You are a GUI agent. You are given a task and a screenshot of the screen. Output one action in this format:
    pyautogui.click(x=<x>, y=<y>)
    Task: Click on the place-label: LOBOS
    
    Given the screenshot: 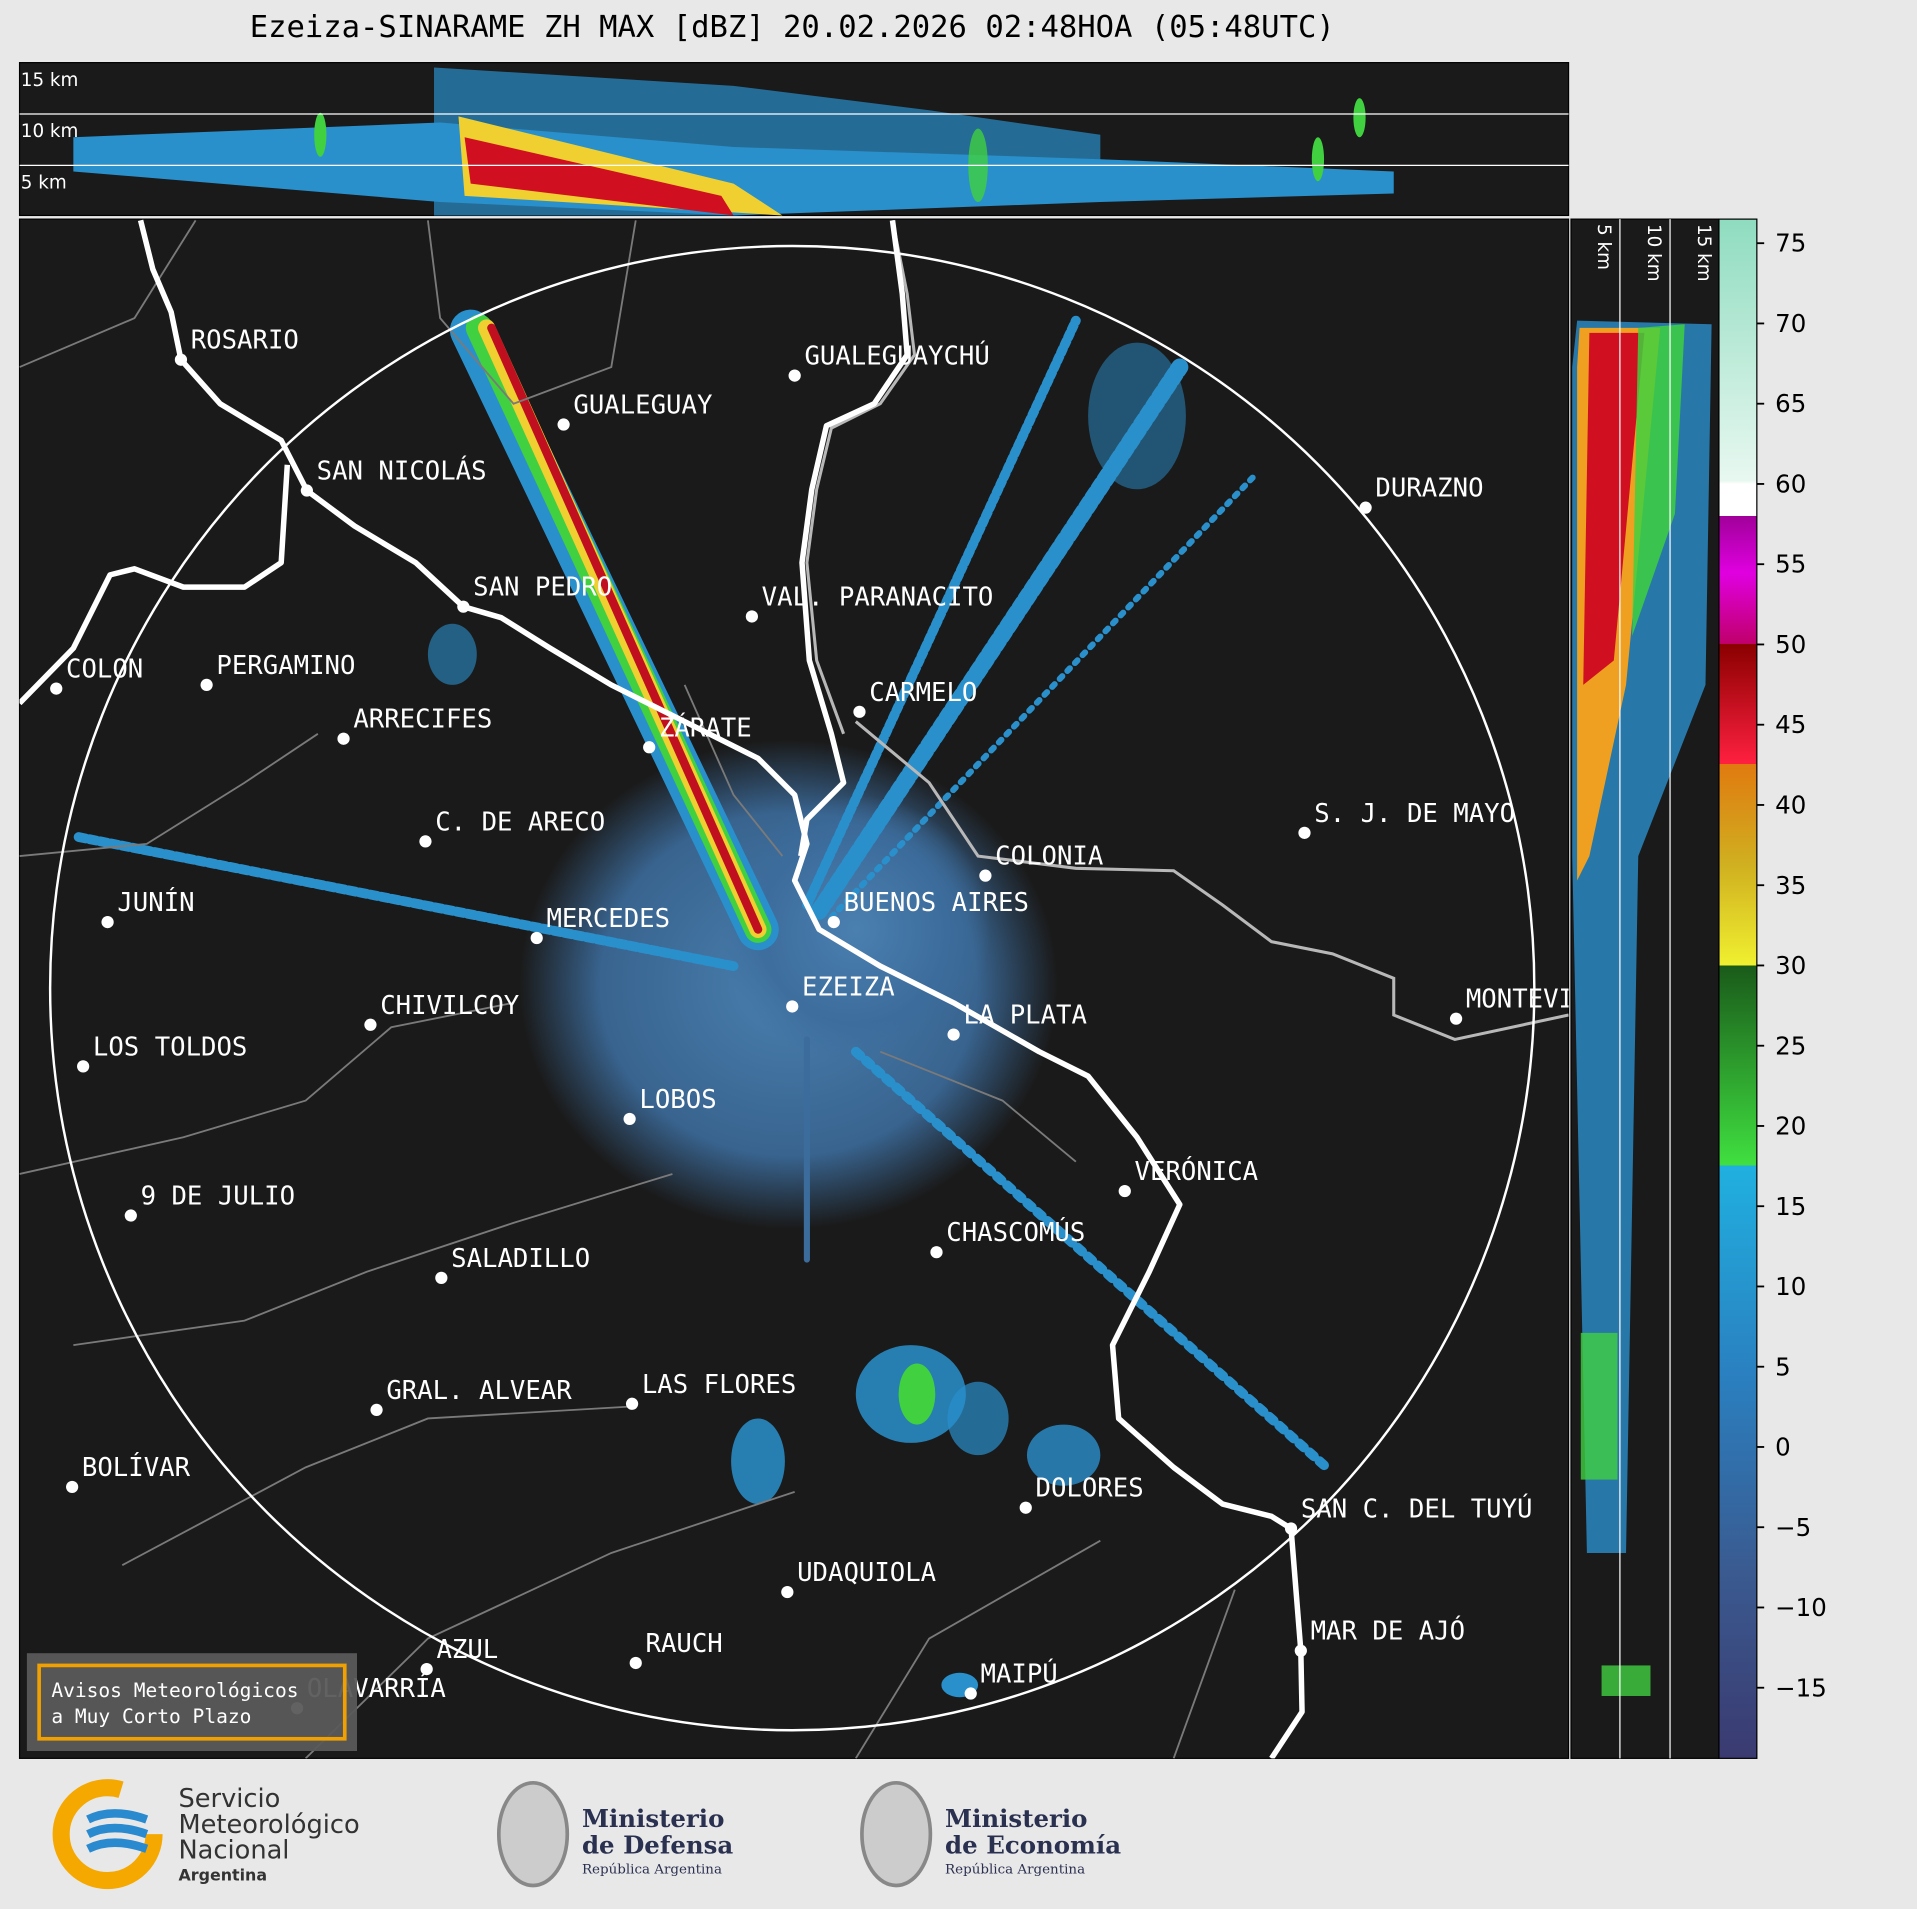 What is the action you would take?
    pyautogui.click(x=677, y=1100)
    